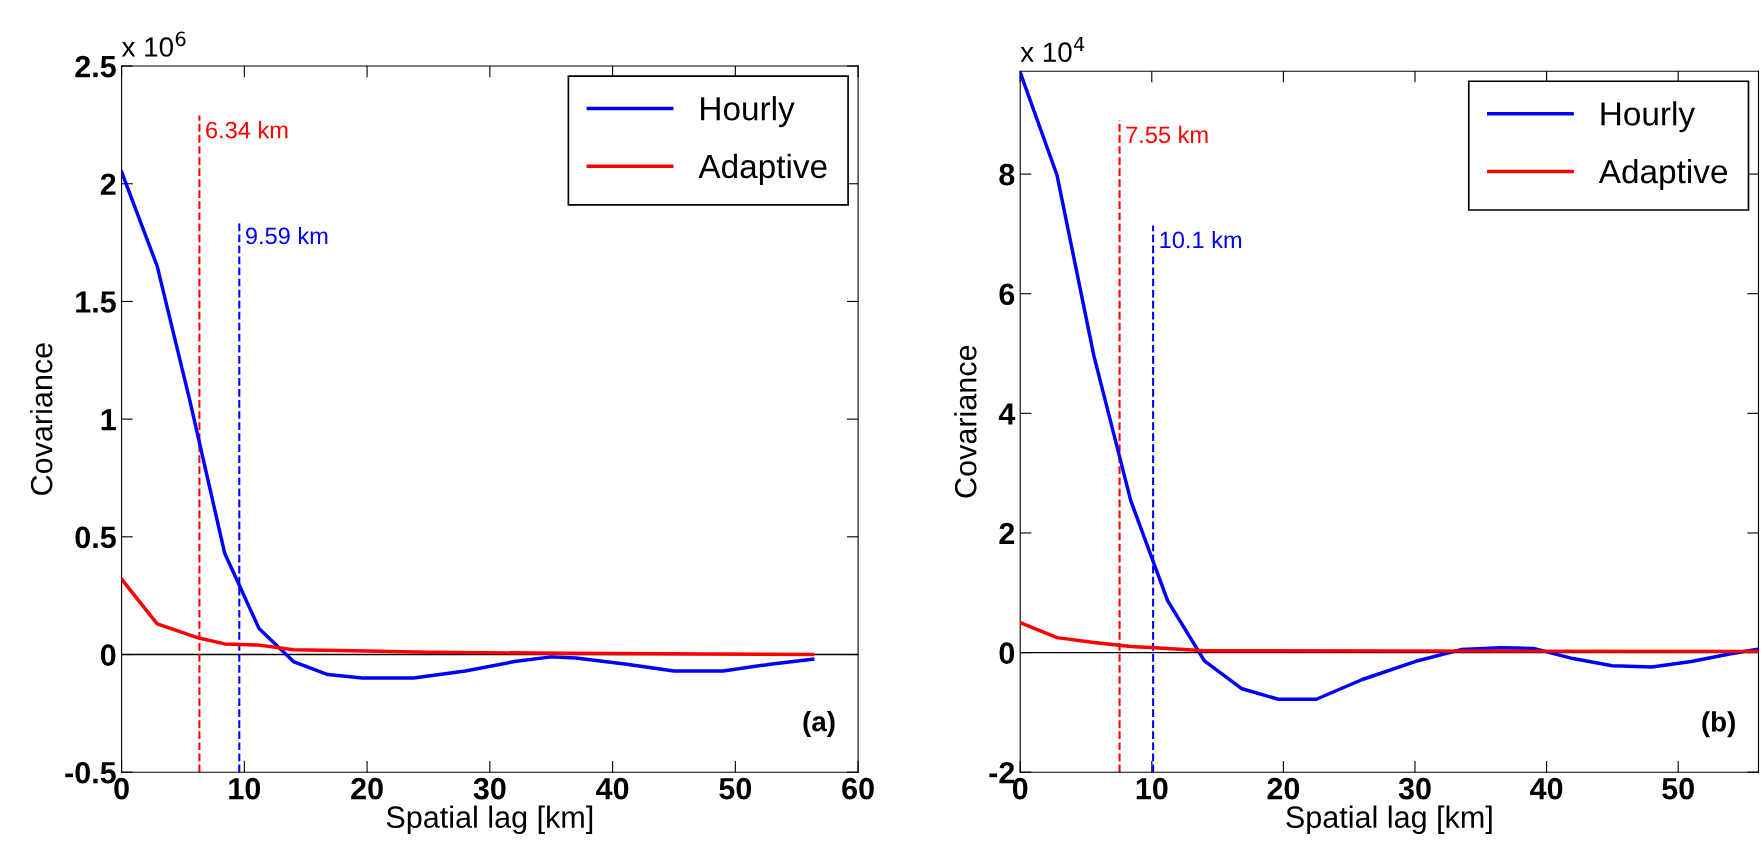 The image size is (1762, 858). What do you see at coordinates (1167, 134) in the screenshot?
I see `ref-line-label: 7.55 km` at bounding box center [1167, 134].